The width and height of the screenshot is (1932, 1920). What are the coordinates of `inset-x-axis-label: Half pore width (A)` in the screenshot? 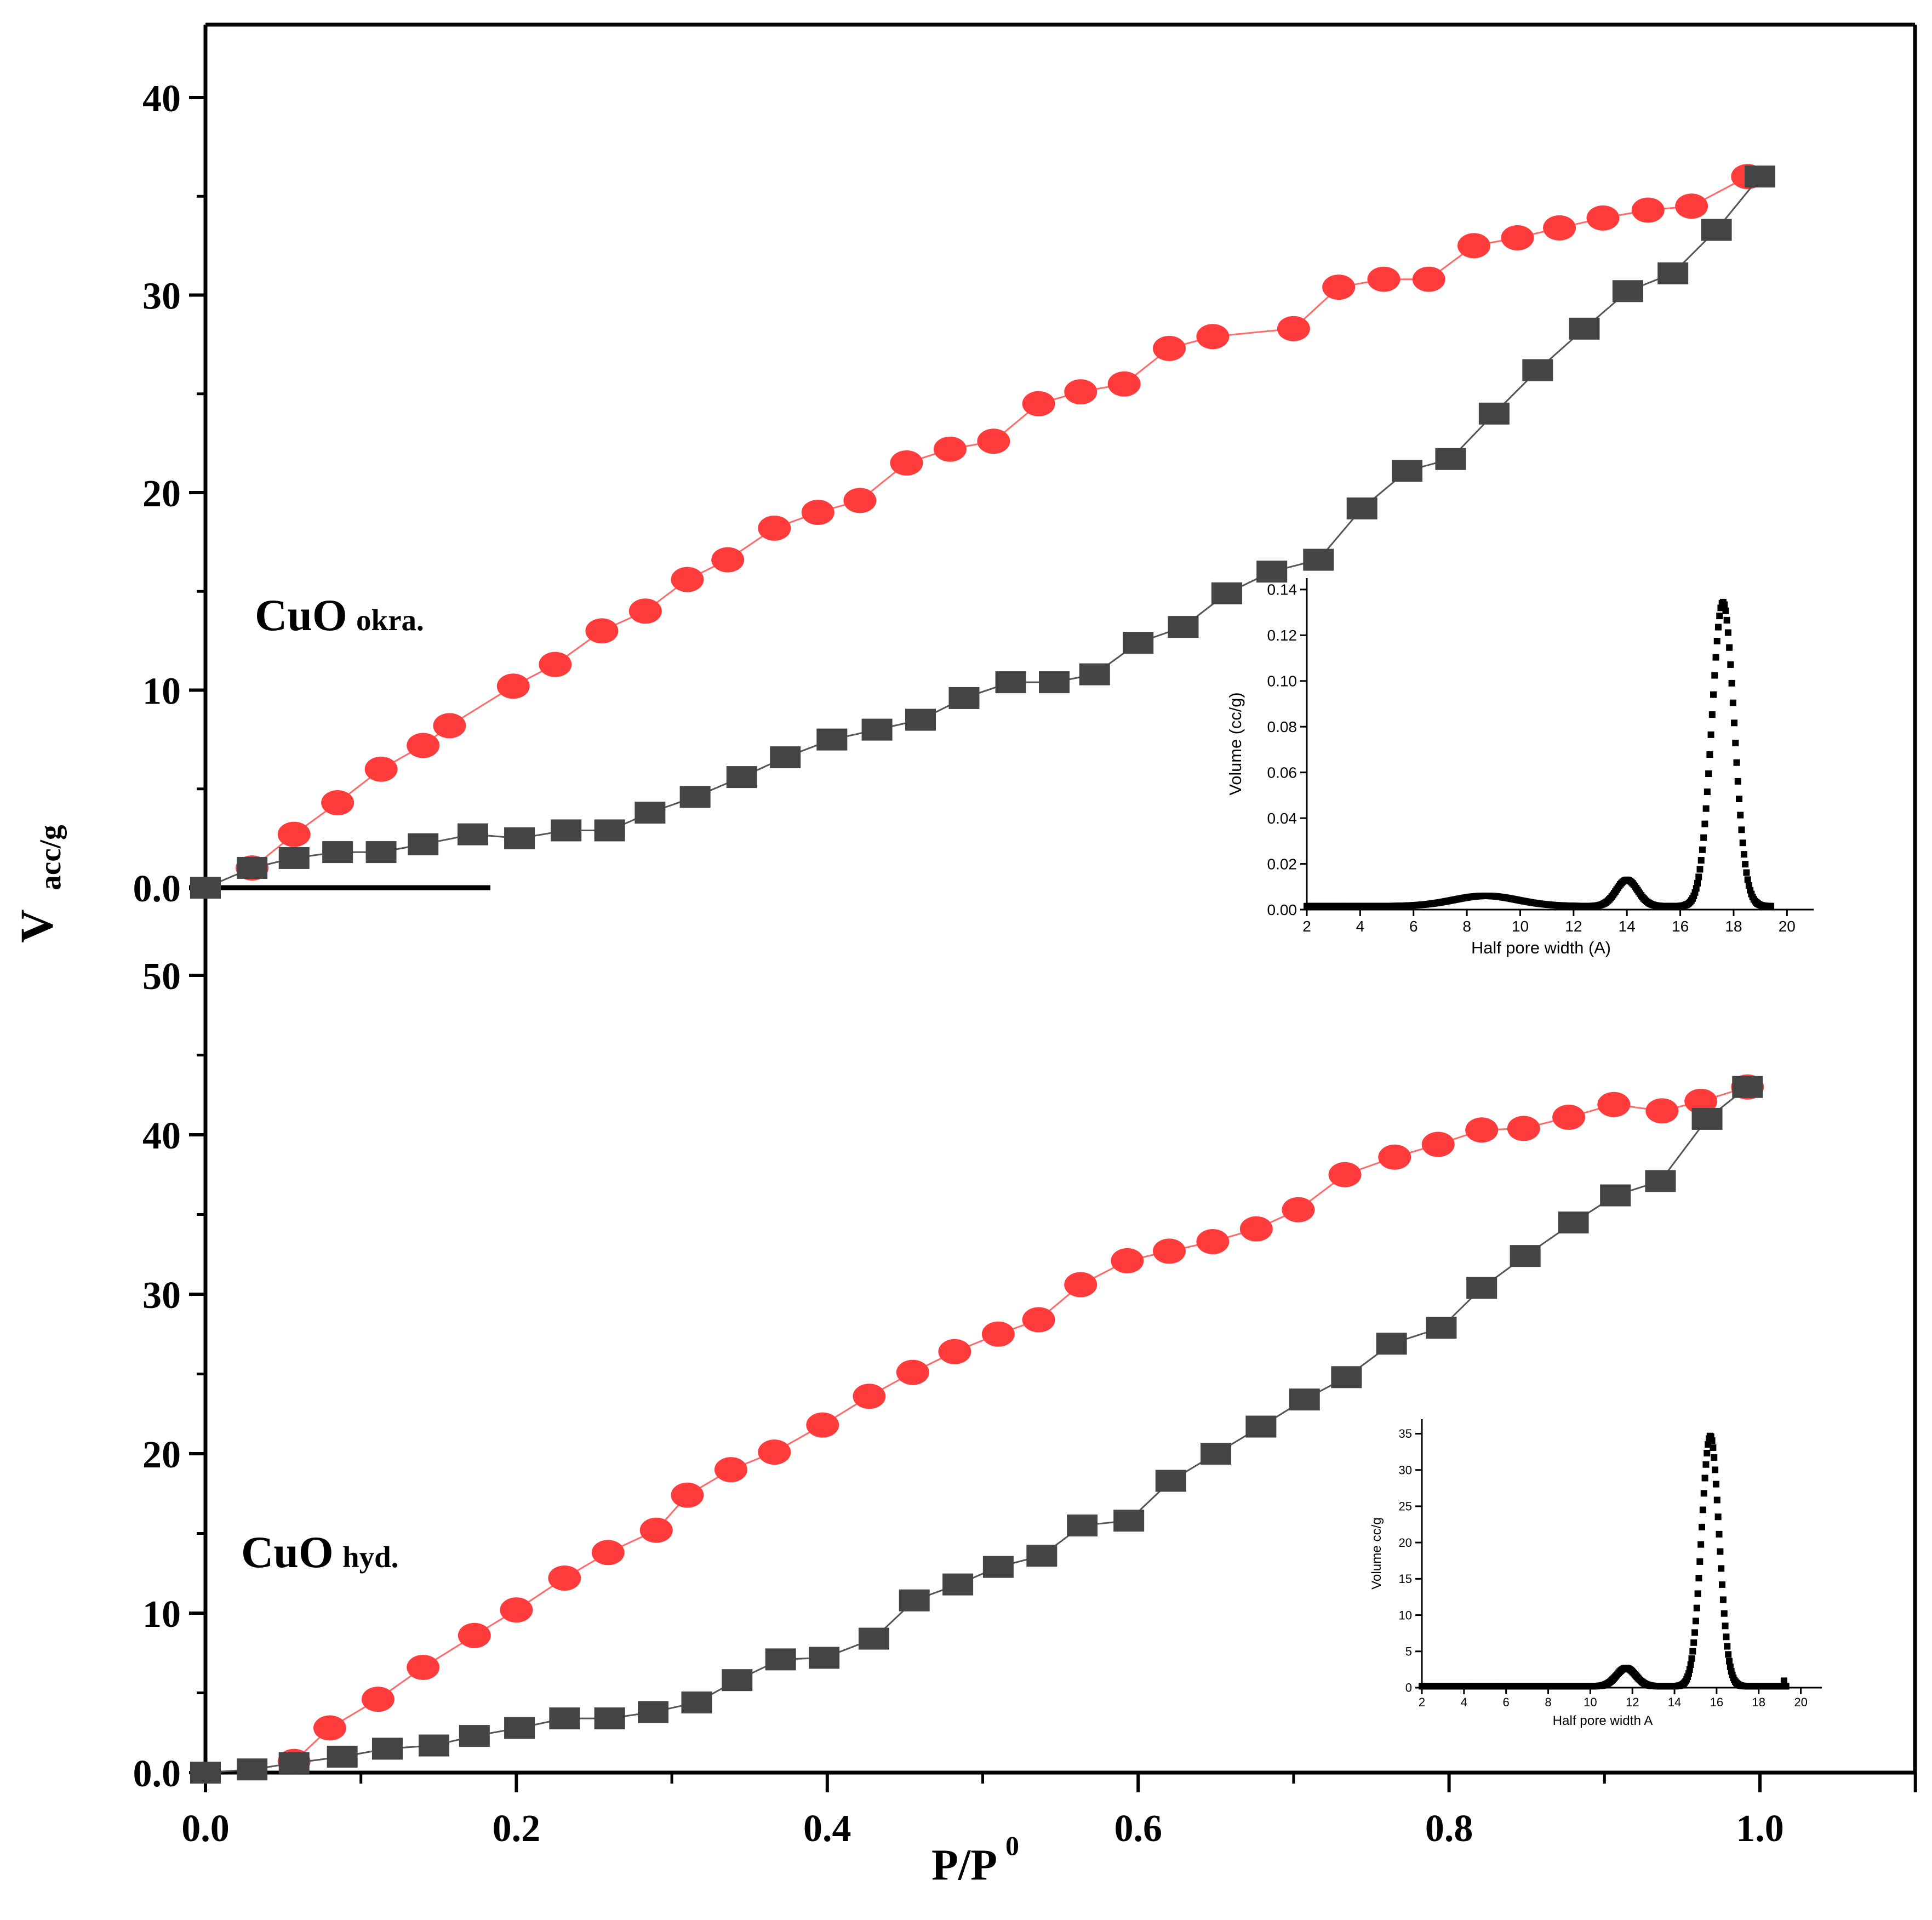 It's located at (1541, 947).